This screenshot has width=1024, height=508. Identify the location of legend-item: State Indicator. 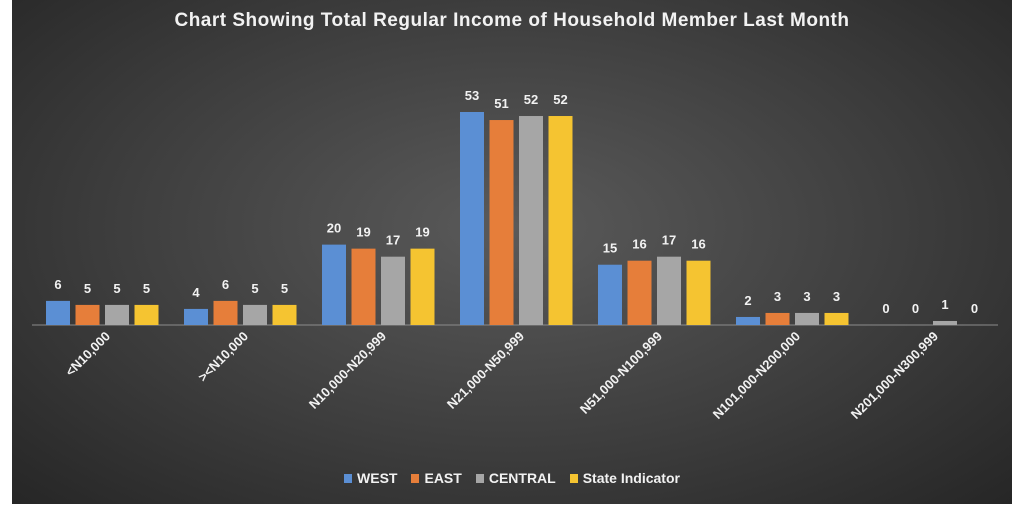
(624, 478).